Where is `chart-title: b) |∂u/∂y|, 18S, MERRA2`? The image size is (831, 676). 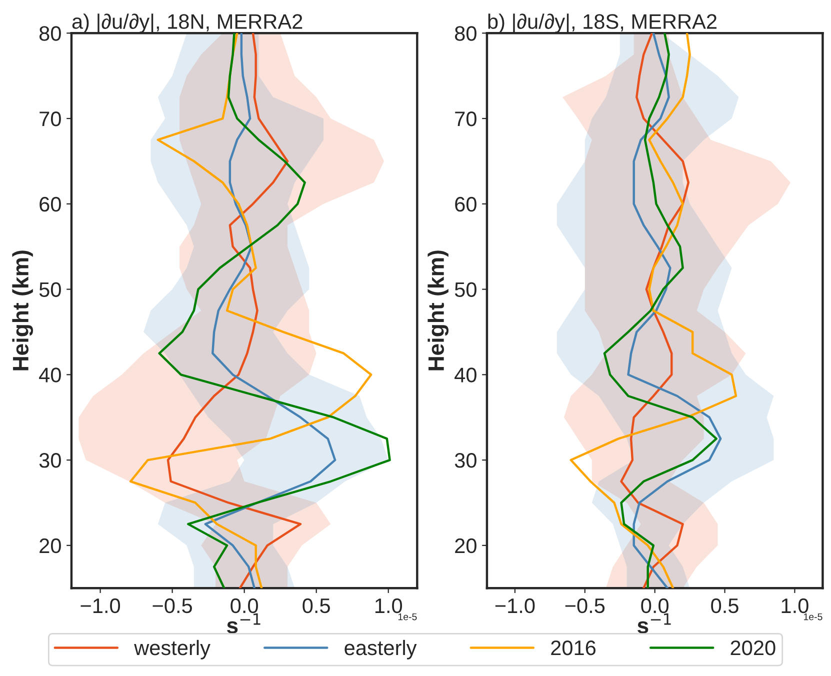
chart-title: b) |∂u/∂y|, 18S, MERRA2 is located at coordinates (602, 24).